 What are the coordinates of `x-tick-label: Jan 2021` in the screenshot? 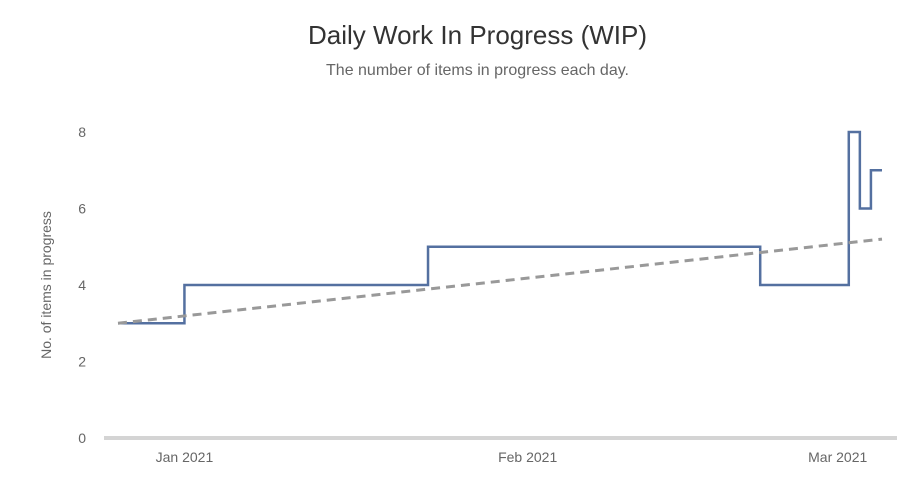 It's located at (185, 457).